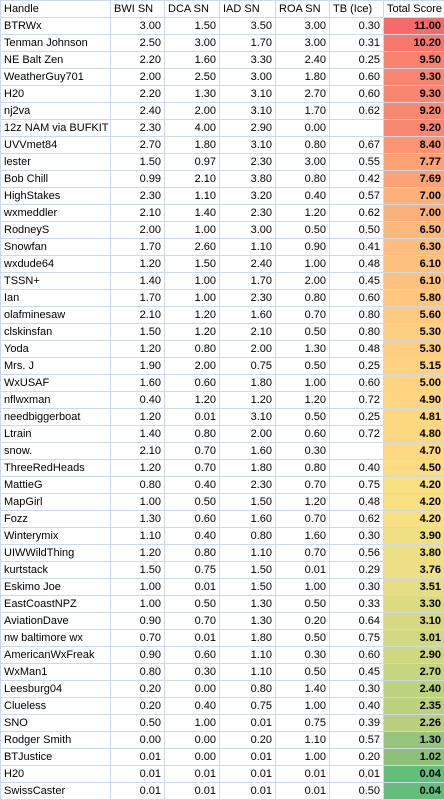 This screenshot has height=800, width=444. Describe the element at coordinates (138, 264) in the screenshot. I see `bwi-cell: 1.20` at that location.